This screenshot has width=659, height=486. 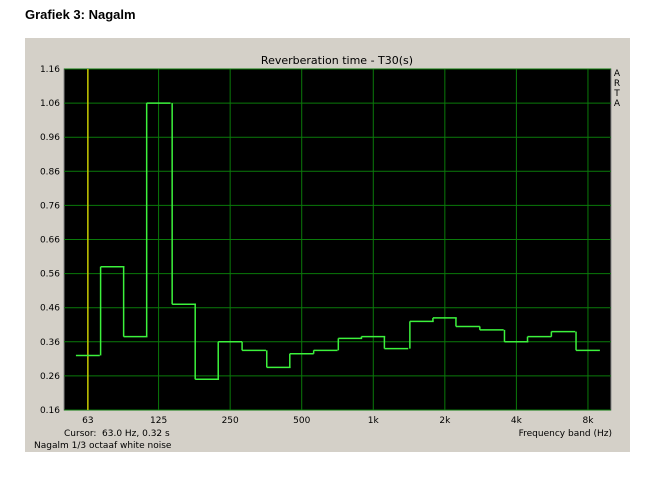 I want to click on footnote: Nagalm 1/3 octaaf white noise, so click(x=103, y=446).